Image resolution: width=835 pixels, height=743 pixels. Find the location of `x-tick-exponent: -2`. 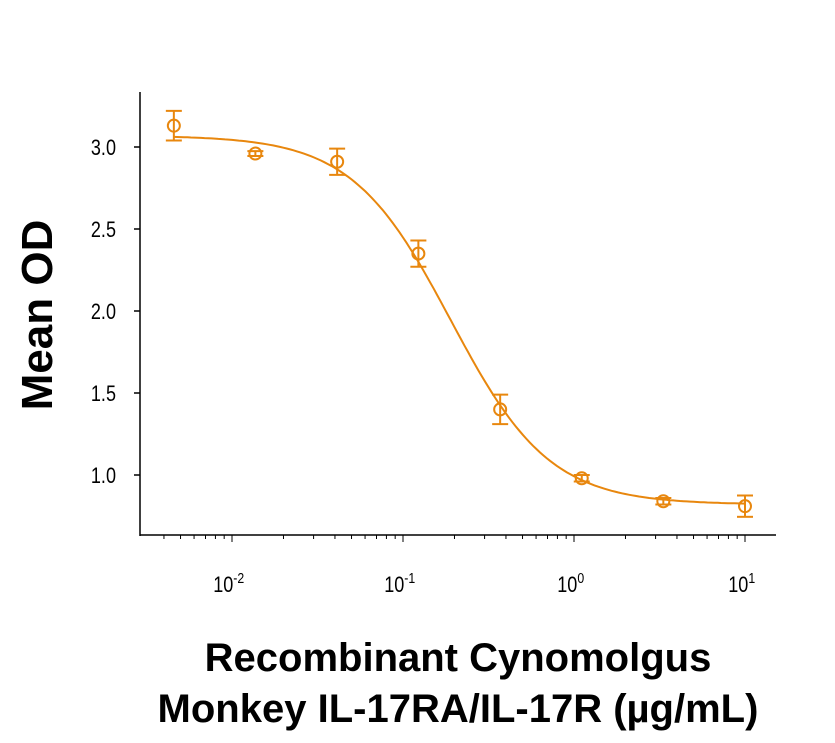

x-tick-exponent: -2 is located at coordinates (238, 578).